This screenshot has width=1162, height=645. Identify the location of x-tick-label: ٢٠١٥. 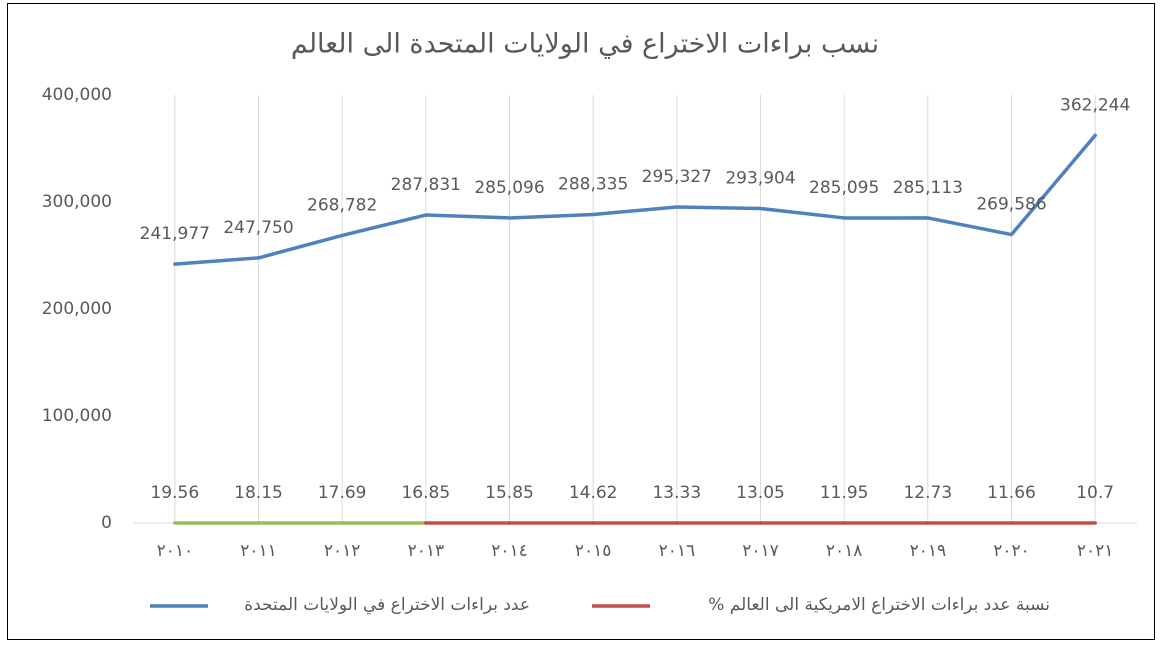
(593, 551).